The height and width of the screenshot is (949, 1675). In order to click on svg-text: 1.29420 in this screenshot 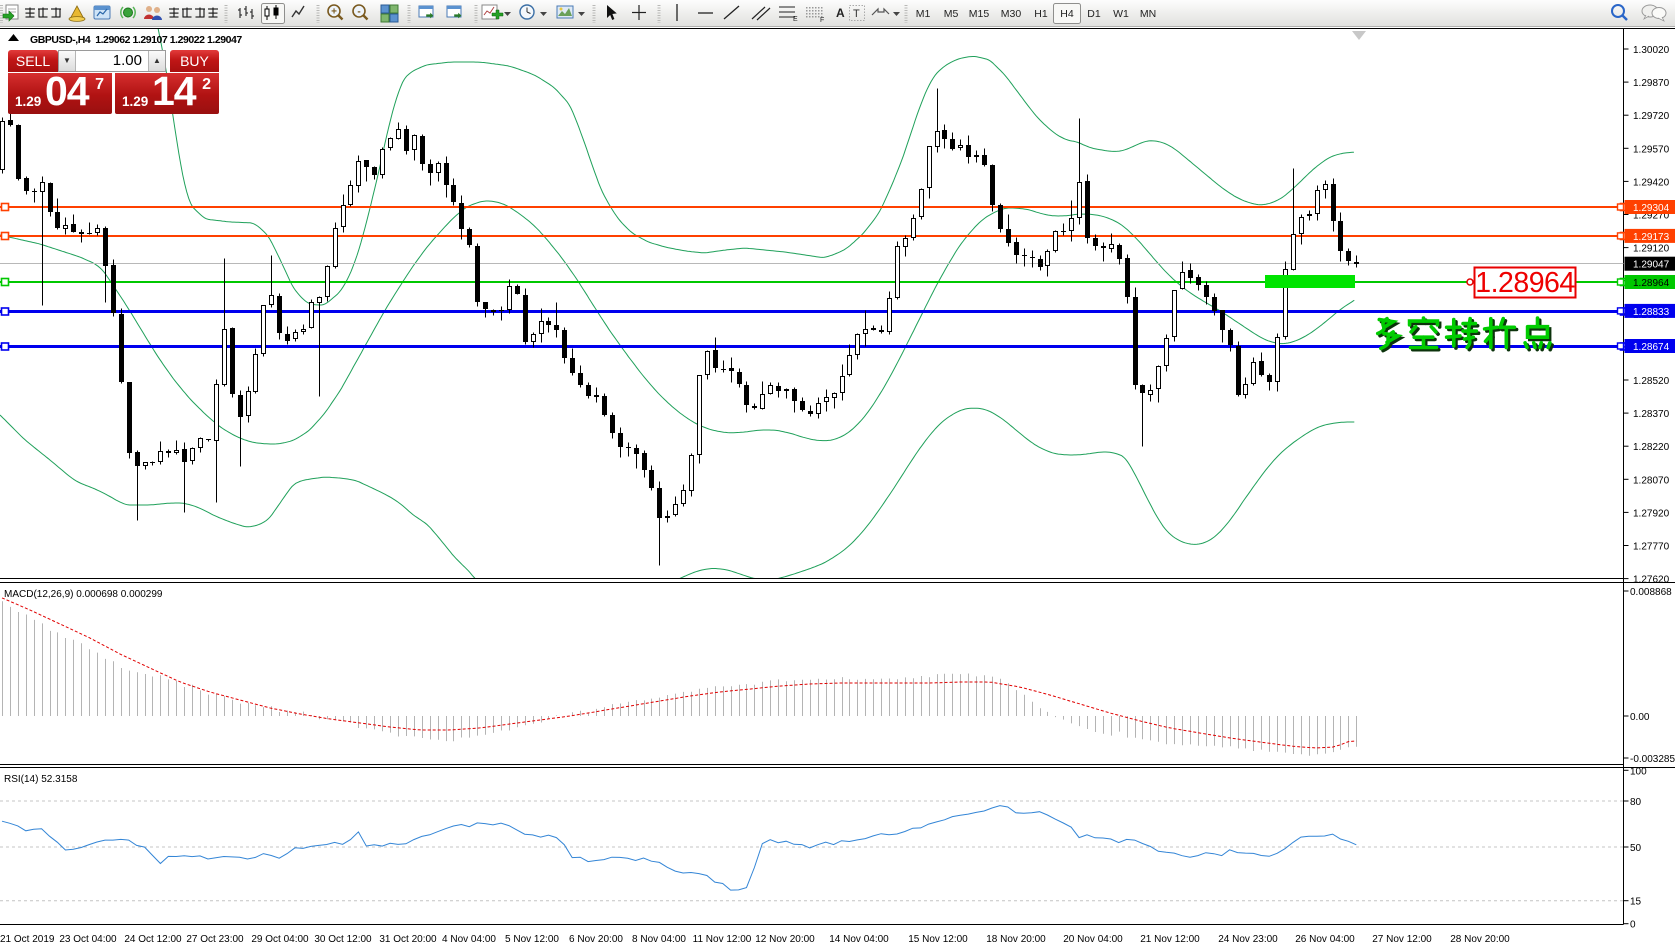, I will do `click(1651, 182)`.